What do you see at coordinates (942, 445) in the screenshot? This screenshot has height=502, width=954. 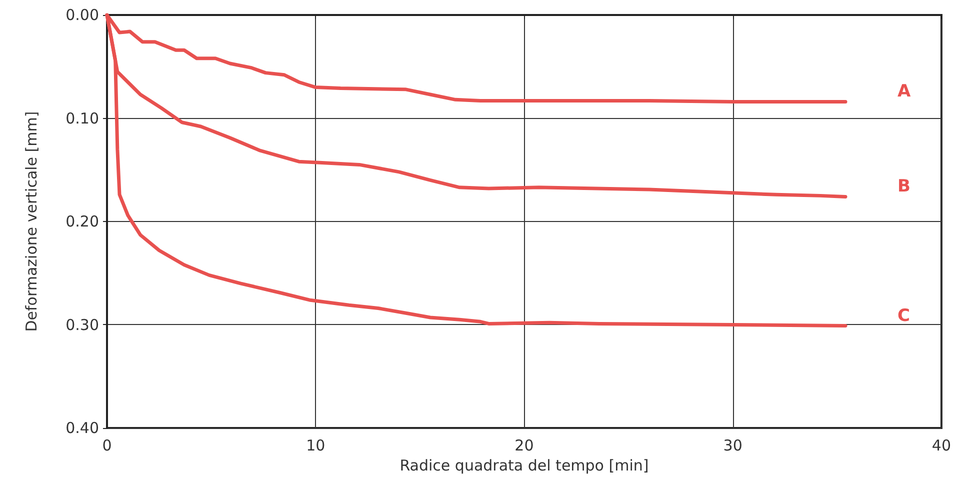 I see `x-tick-label: 40` at bounding box center [942, 445].